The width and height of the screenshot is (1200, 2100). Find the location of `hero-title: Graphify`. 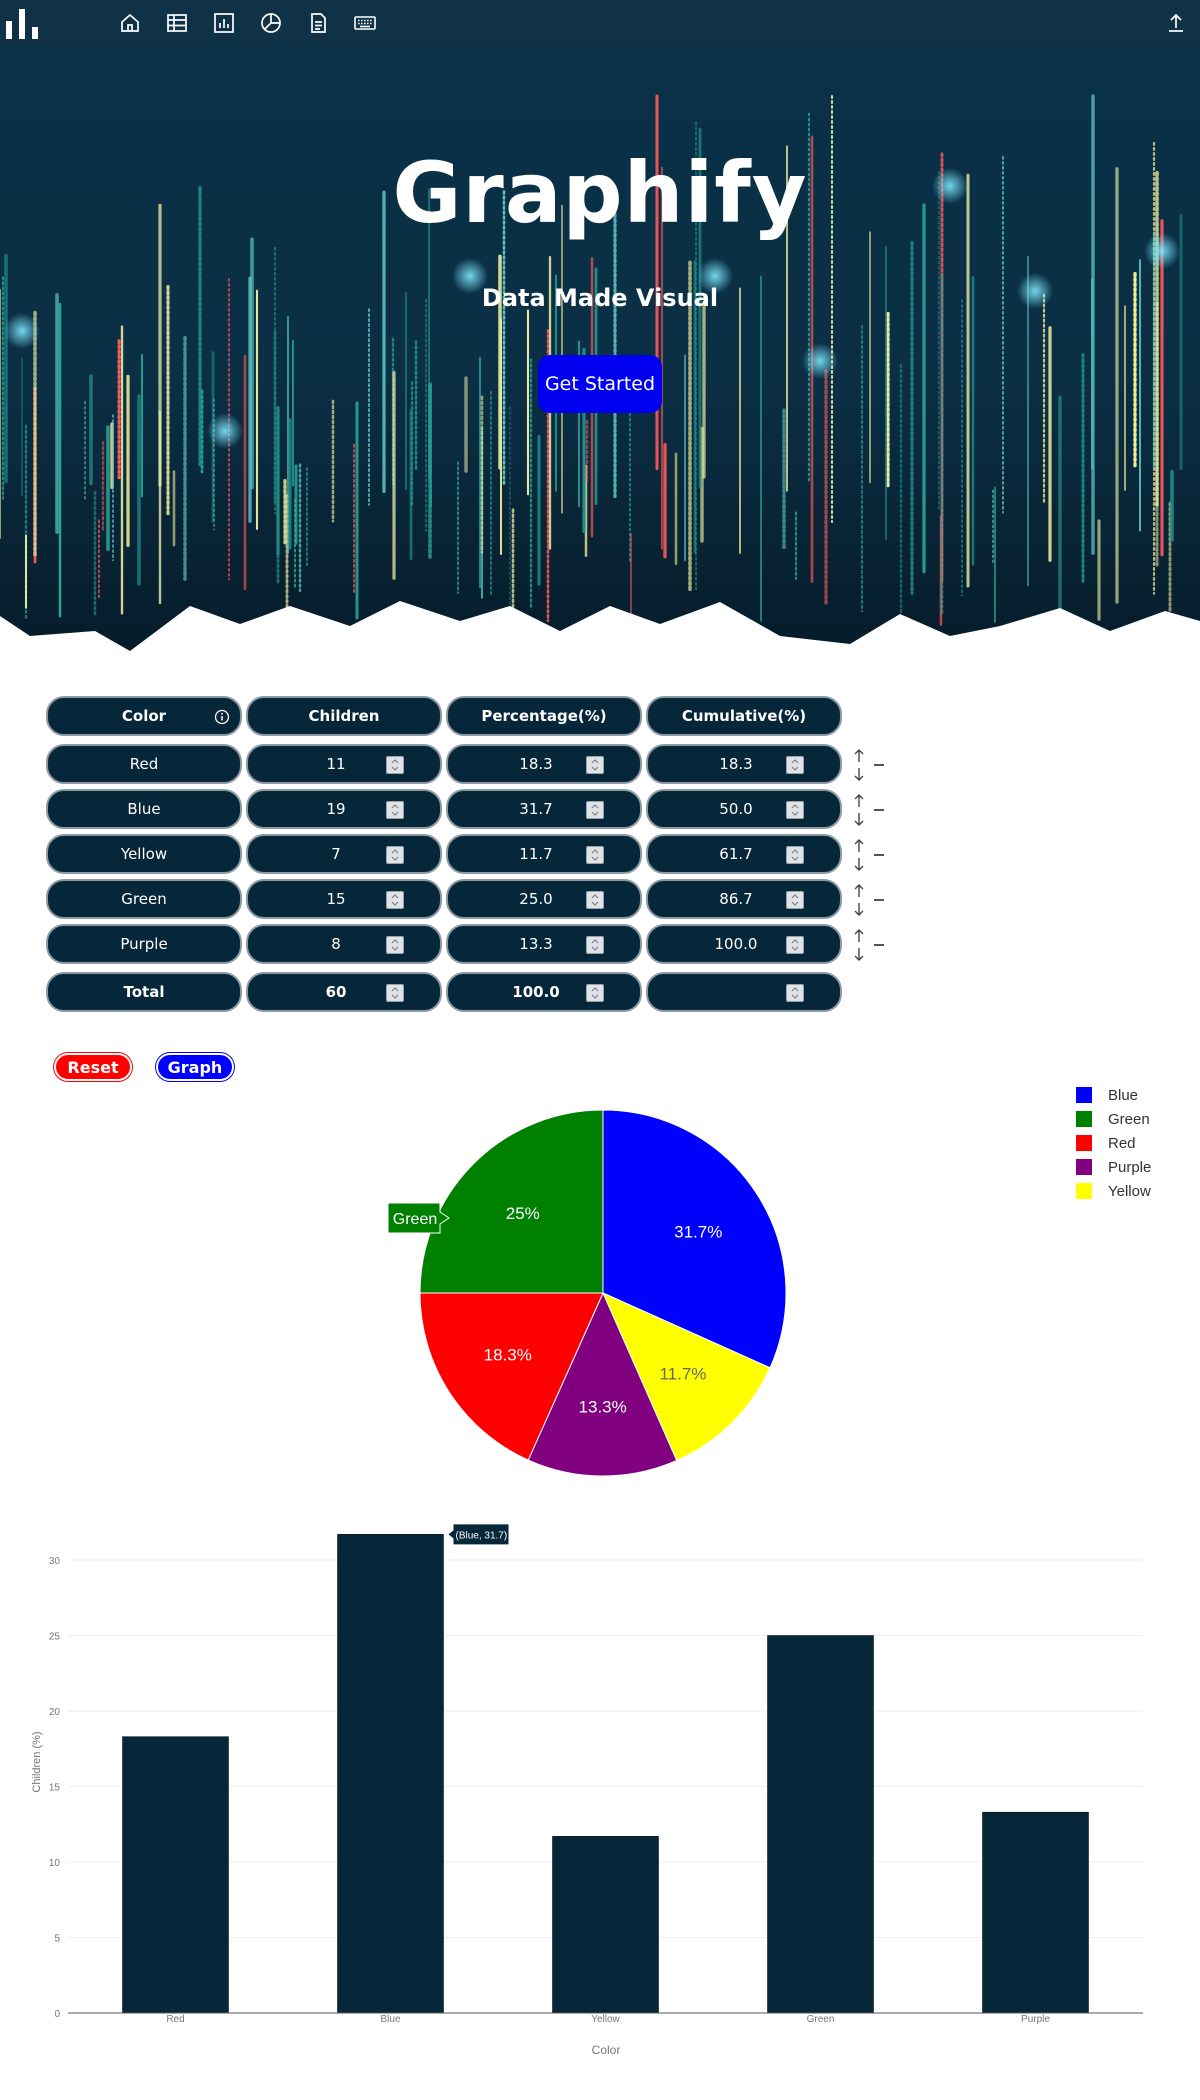

hero-title: Graphify is located at coordinates (600, 193).